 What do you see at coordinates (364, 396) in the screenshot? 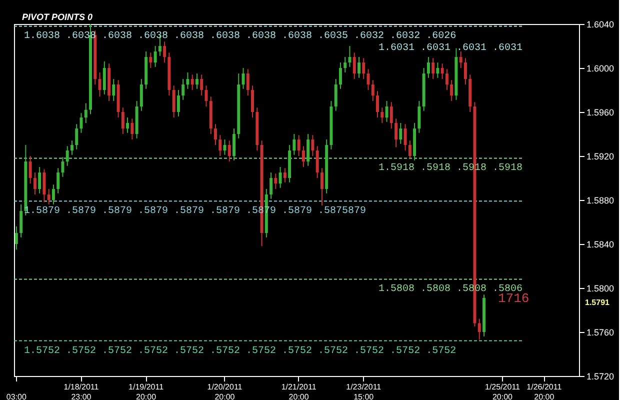
I see `x-tick-label: 15:00` at bounding box center [364, 396].